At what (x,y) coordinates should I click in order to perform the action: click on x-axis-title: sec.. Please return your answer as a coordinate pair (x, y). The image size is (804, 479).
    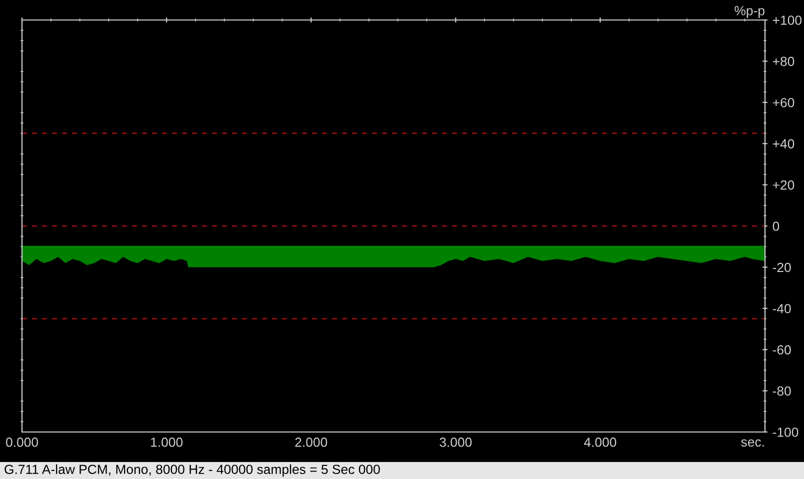
    Looking at the image, I should click on (752, 443).